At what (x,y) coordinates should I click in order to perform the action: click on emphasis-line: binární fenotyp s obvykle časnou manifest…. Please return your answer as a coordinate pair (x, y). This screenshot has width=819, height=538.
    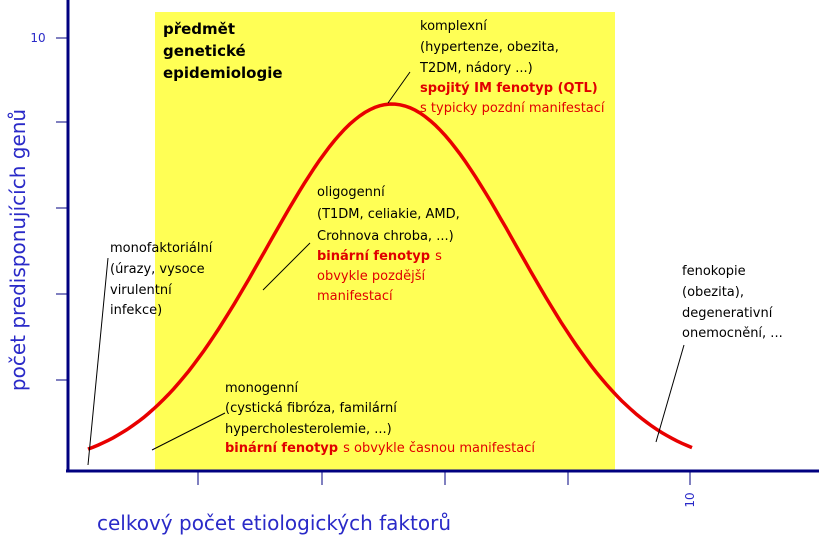
    Looking at the image, I should click on (380, 448).